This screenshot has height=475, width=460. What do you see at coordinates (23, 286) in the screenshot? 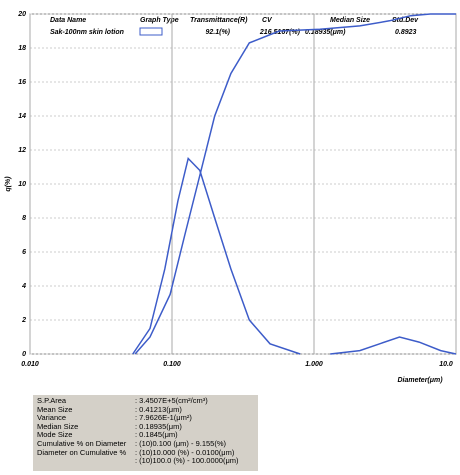
I see `y-tick-label: 4` at bounding box center [23, 286].